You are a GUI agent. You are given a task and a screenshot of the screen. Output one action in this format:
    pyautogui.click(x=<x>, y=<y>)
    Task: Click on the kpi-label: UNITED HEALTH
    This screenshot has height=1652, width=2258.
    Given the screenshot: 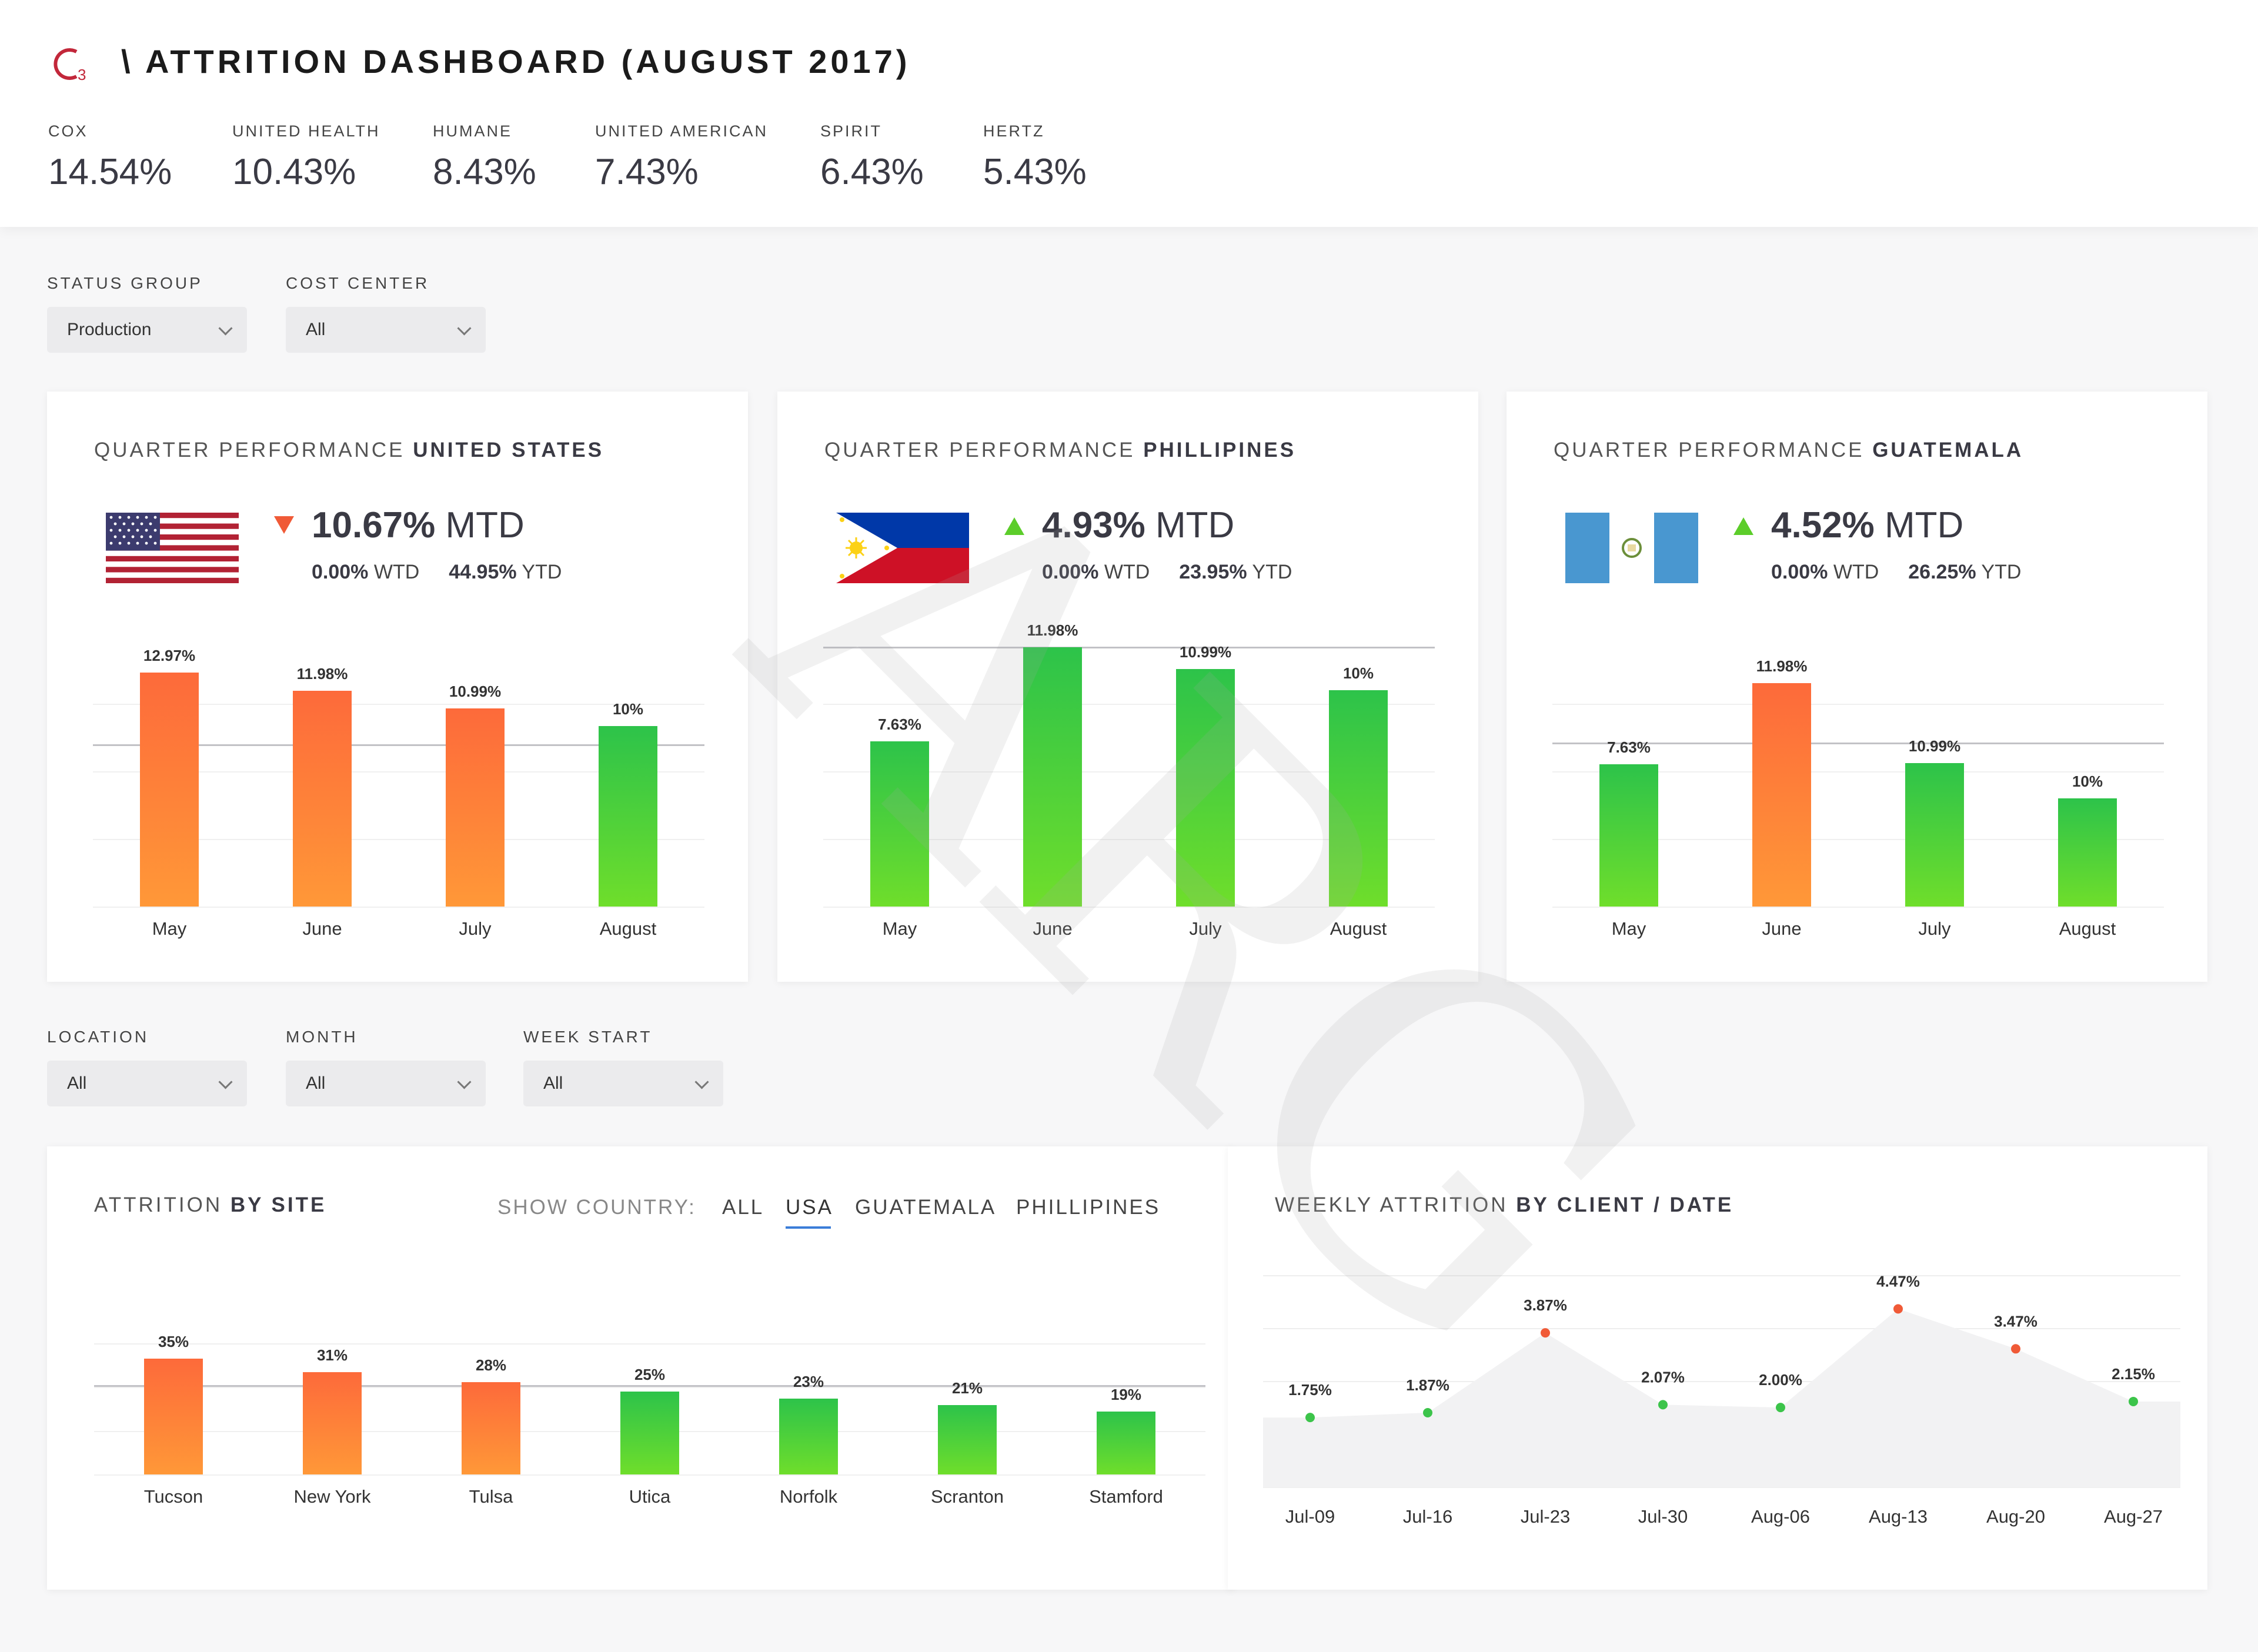 What is the action you would take?
    pyautogui.click(x=306, y=131)
    